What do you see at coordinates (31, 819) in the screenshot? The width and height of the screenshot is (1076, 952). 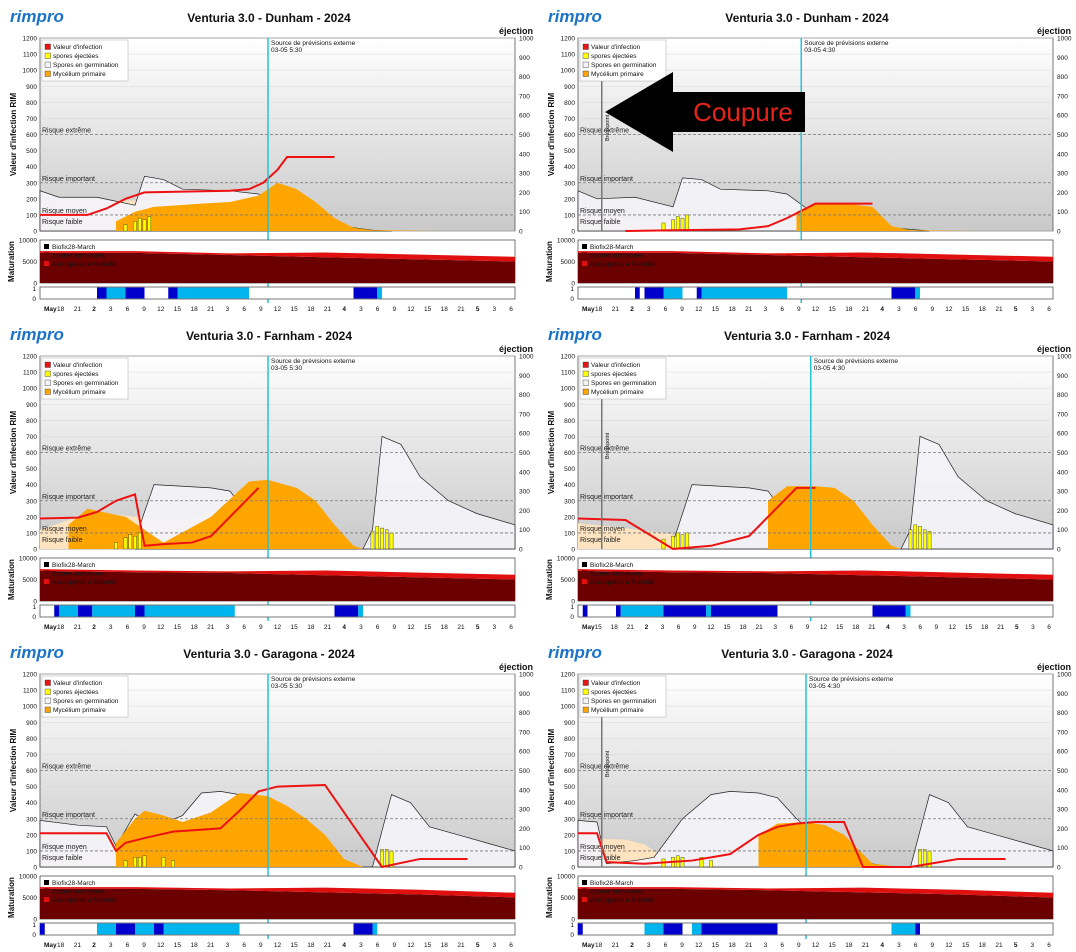 I see `left-tick-label: 300` at bounding box center [31, 819].